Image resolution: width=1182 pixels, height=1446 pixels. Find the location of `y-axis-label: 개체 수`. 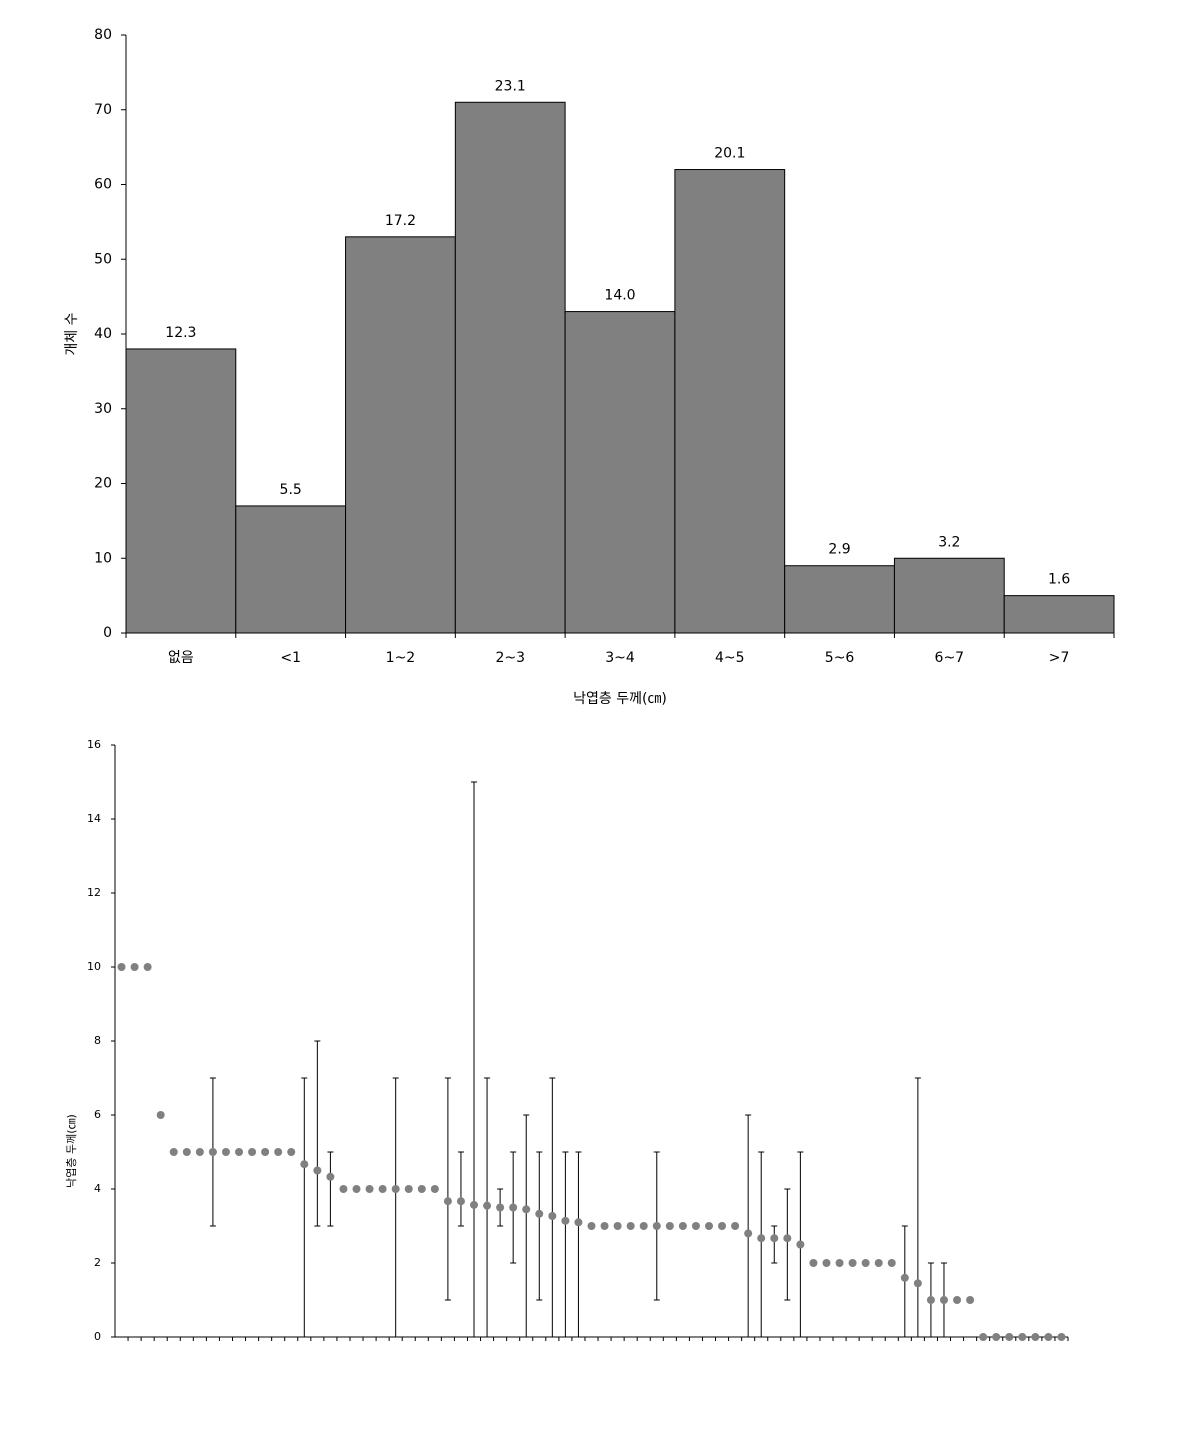

y-axis-label: 개체 수 is located at coordinates (72, 333).